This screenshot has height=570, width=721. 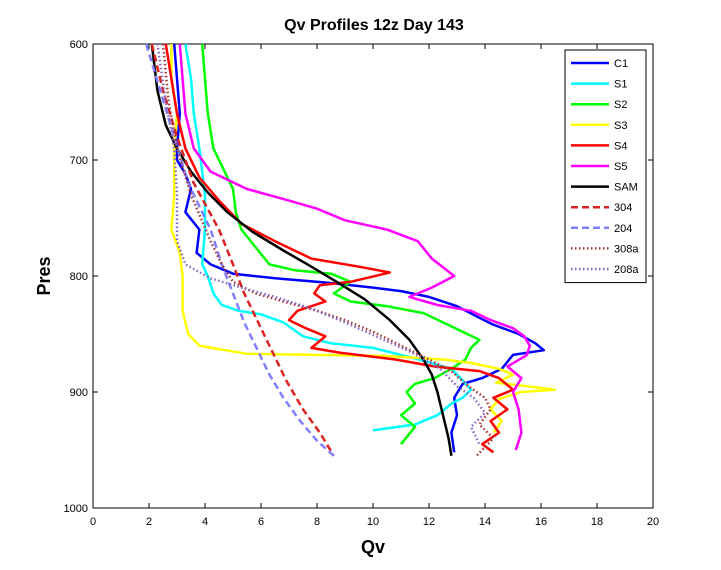 I want to click on legend-label: 204, so click(x=623, y=229).